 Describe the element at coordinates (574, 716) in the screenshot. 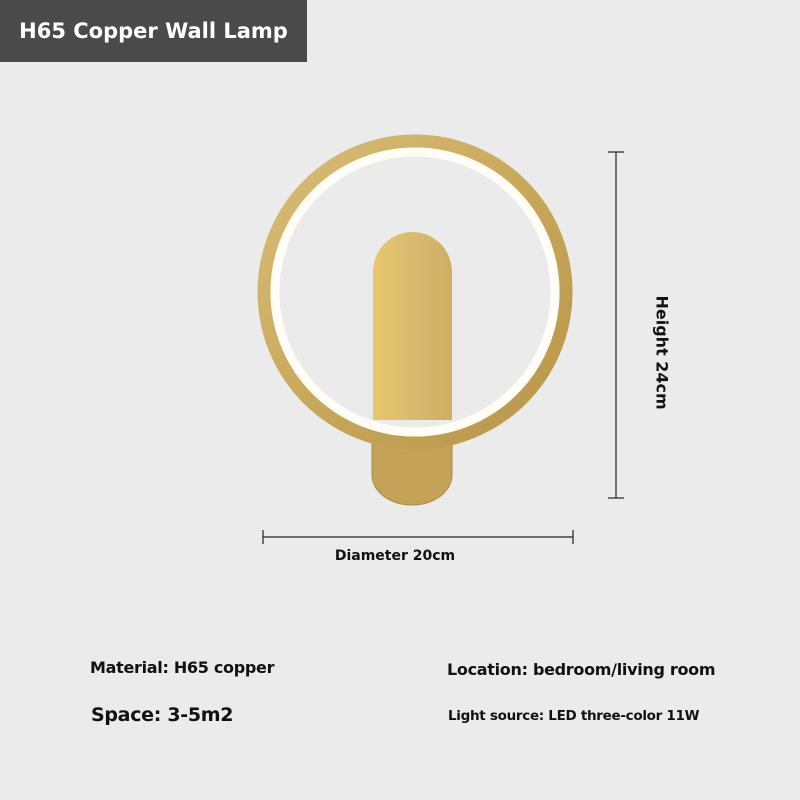

I see `light-source-spec: Light source: LED three-color 11W` at that location.